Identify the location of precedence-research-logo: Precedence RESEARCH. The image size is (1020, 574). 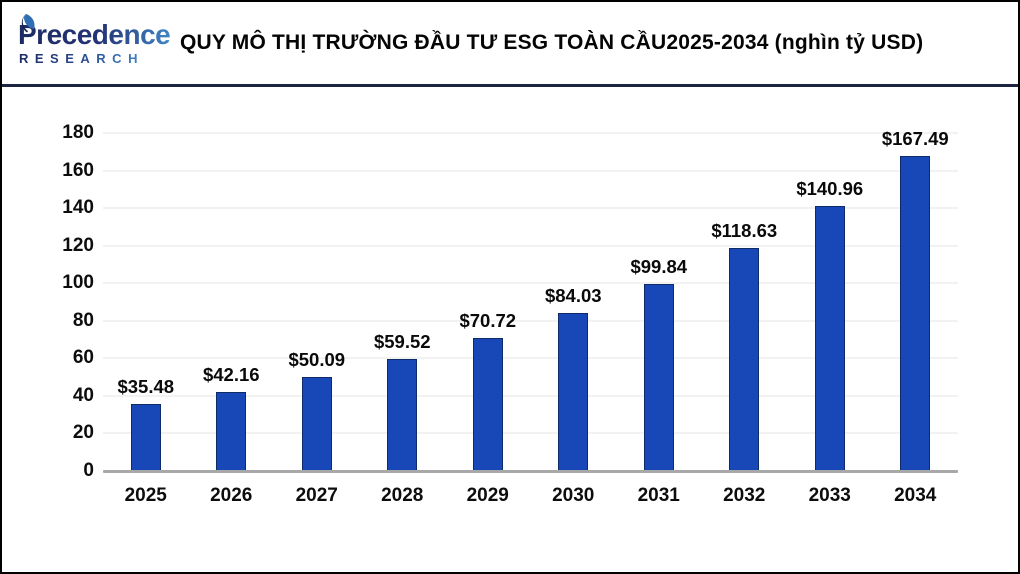
(95, 39).